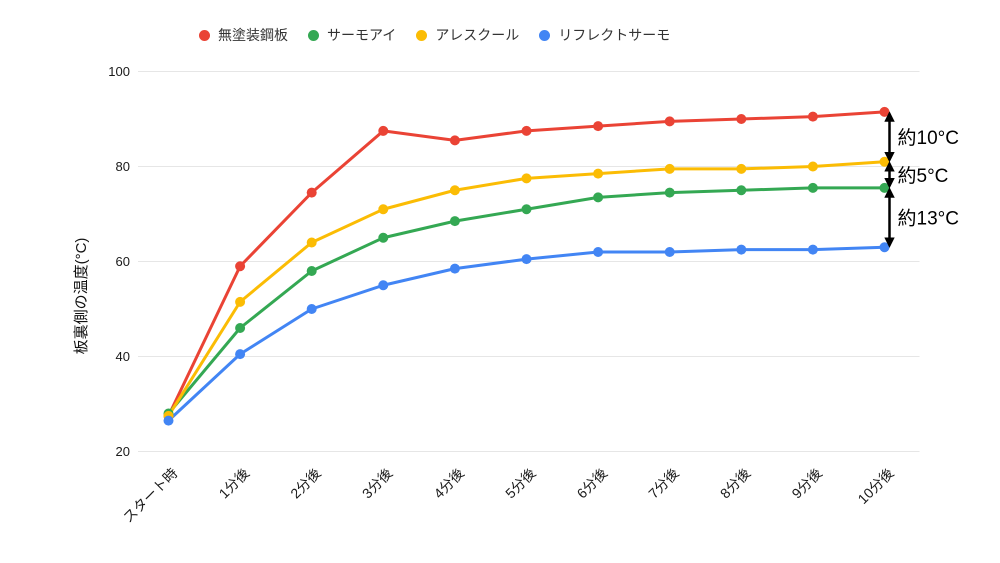  Describe the element at coordinates (123, 166) in the screenshot. I see `y-tick-label: 80` at that location.